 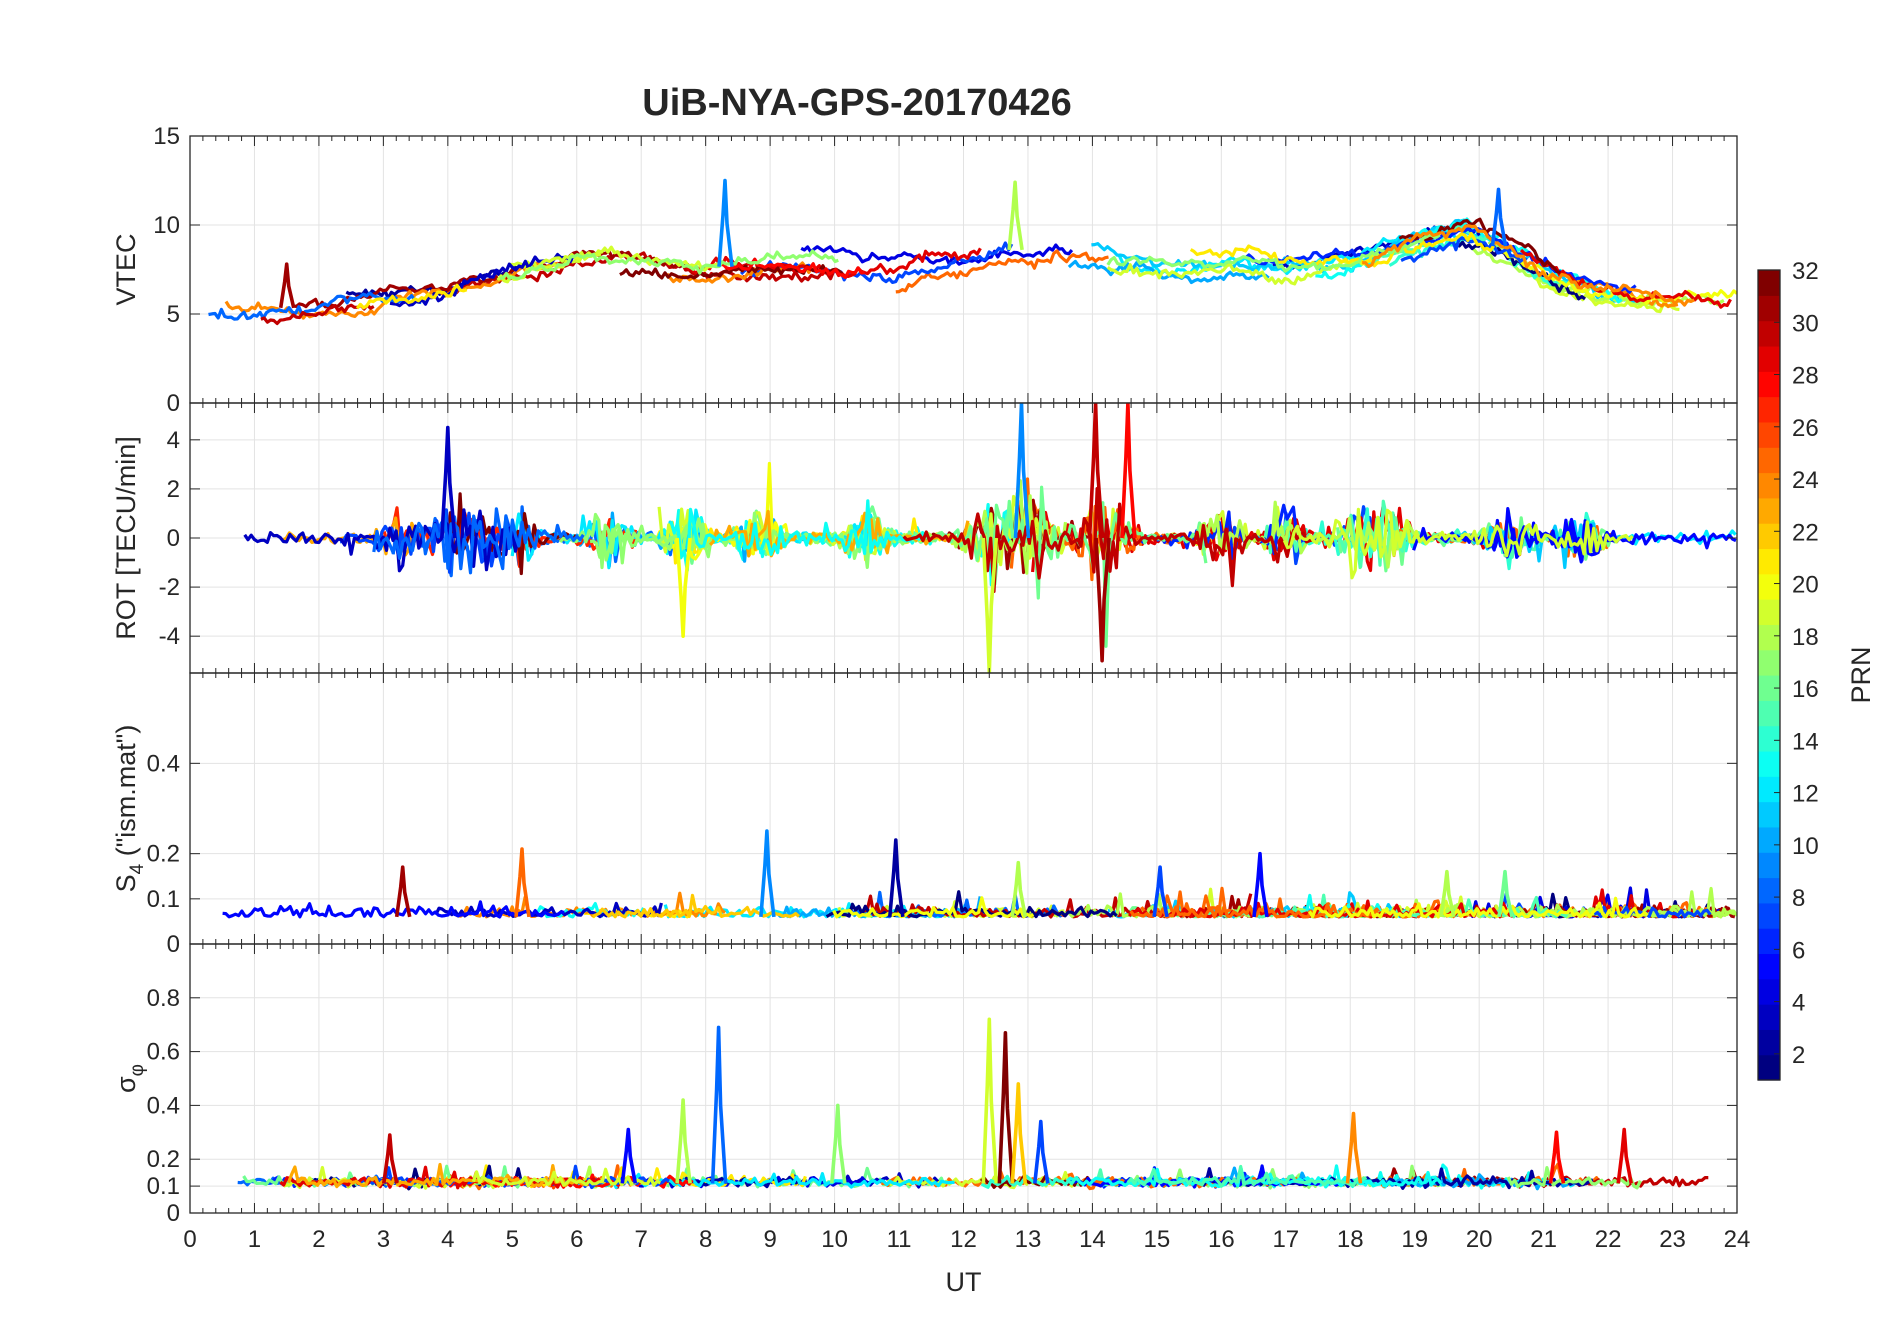 What do you see at coordinates (834, 1239) in the screenshot?
I see `x-tick-label: 10` at bounding box center [834, 1239].